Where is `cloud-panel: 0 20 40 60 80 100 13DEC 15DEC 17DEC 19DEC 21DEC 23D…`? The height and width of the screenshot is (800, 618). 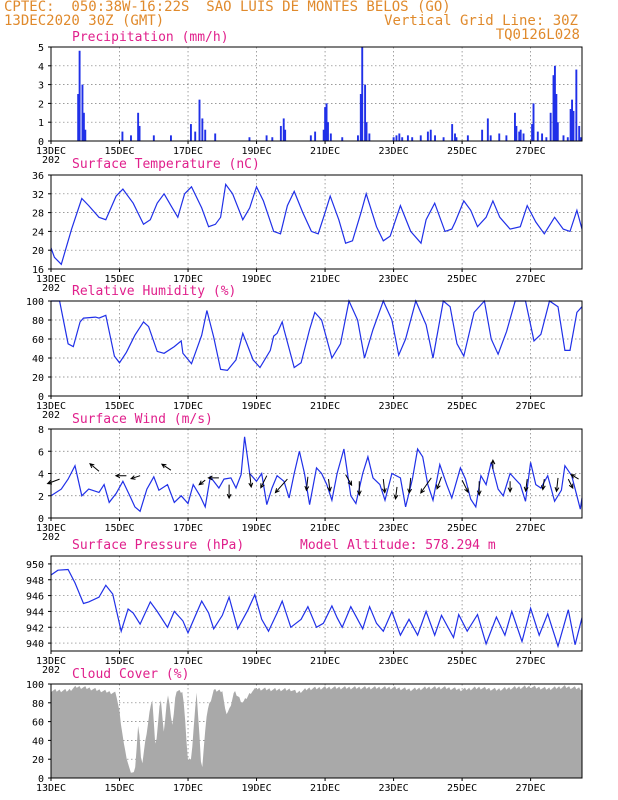 cloud-panel: 0 20 40 60 80 100 13DEC 15DEC 17DEC 19DEC 21DEC 23D… is located at coordinates (304, 730).